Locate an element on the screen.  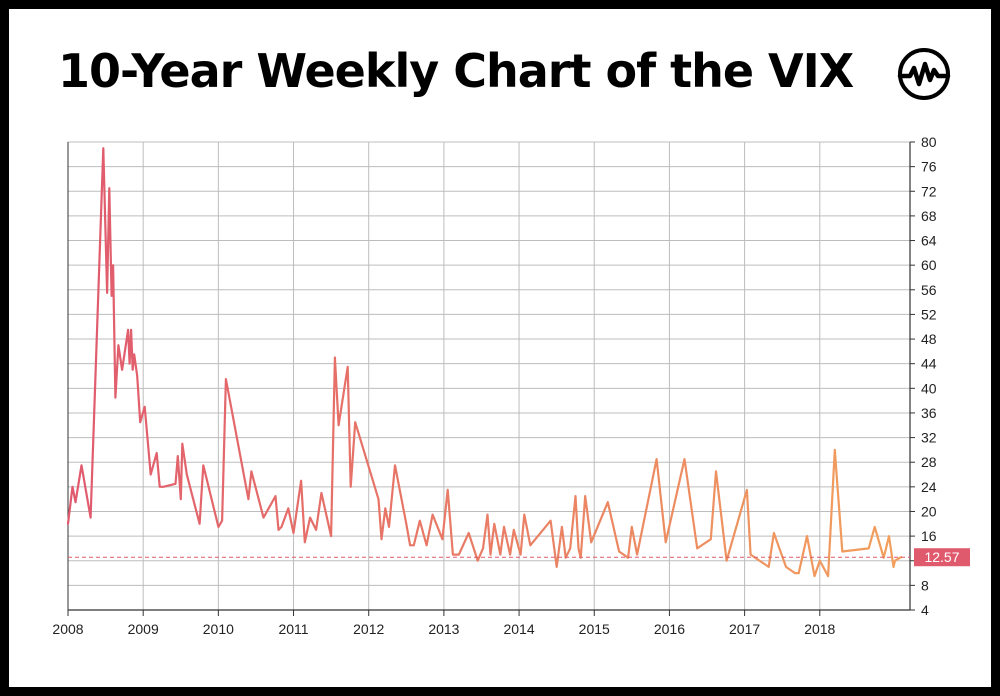
y-tick-label: 16 is located at coordinates (929, 536).